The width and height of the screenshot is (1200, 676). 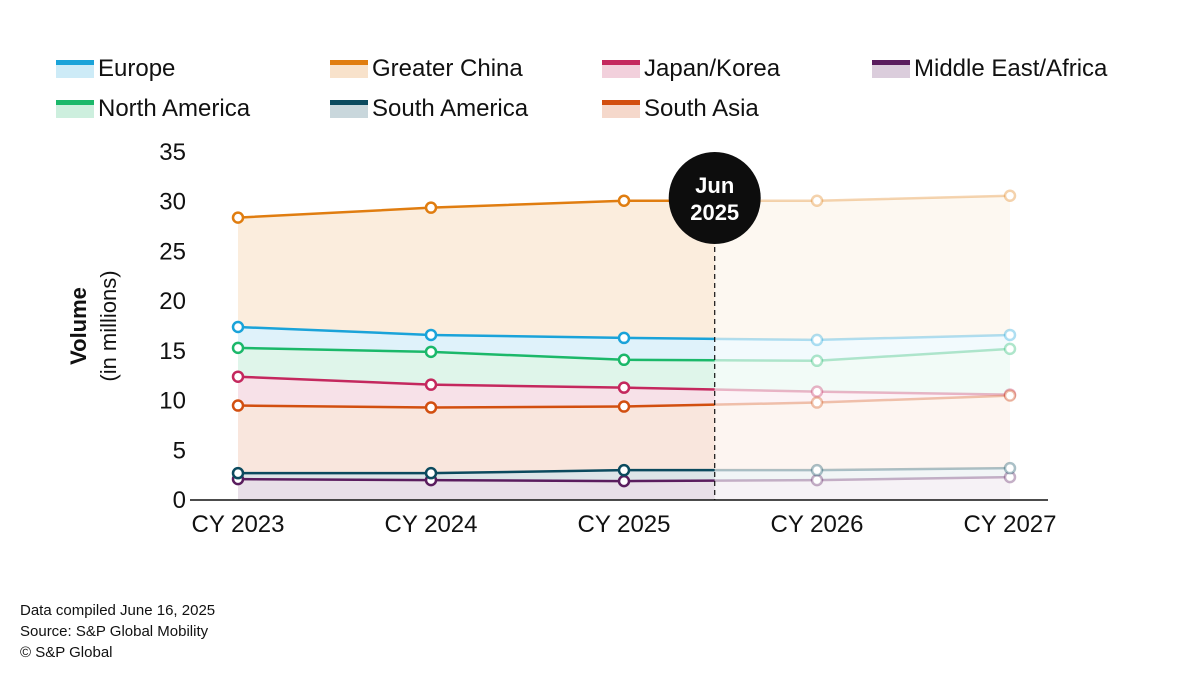 I want to click on legend-item-greater-china: Greater China, so click(x=426, y=69).